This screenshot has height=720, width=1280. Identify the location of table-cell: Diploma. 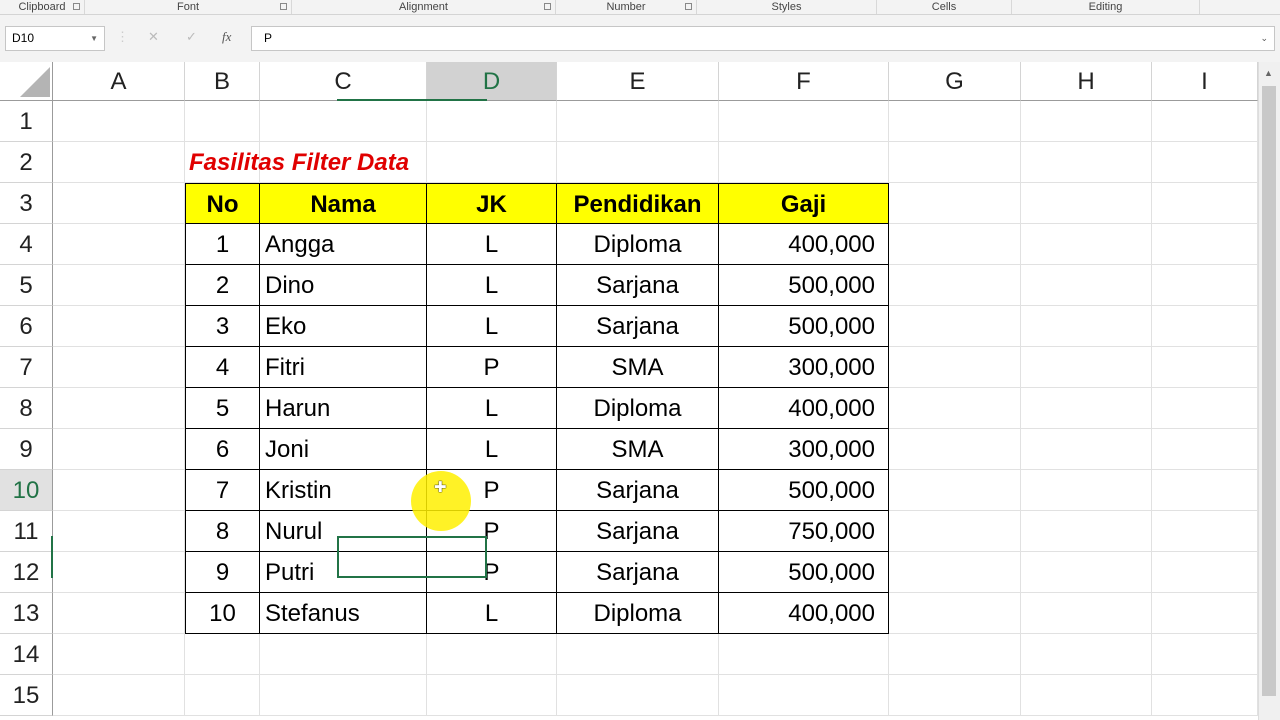
(638, 613).